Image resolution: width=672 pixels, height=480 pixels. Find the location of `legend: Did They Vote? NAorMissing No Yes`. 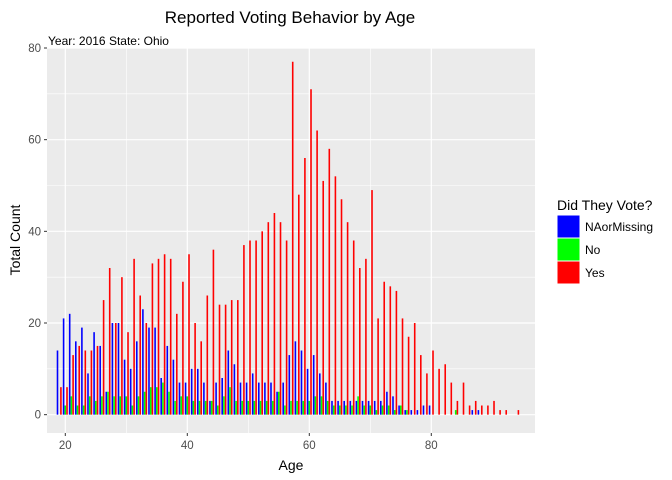

legend: Did They Vote? NAorMissing No Yes is located at coordinates (604, 241).